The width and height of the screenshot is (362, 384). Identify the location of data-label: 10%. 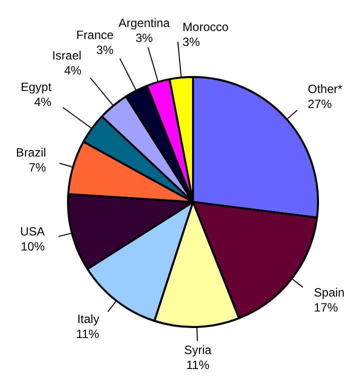
(33, 246).